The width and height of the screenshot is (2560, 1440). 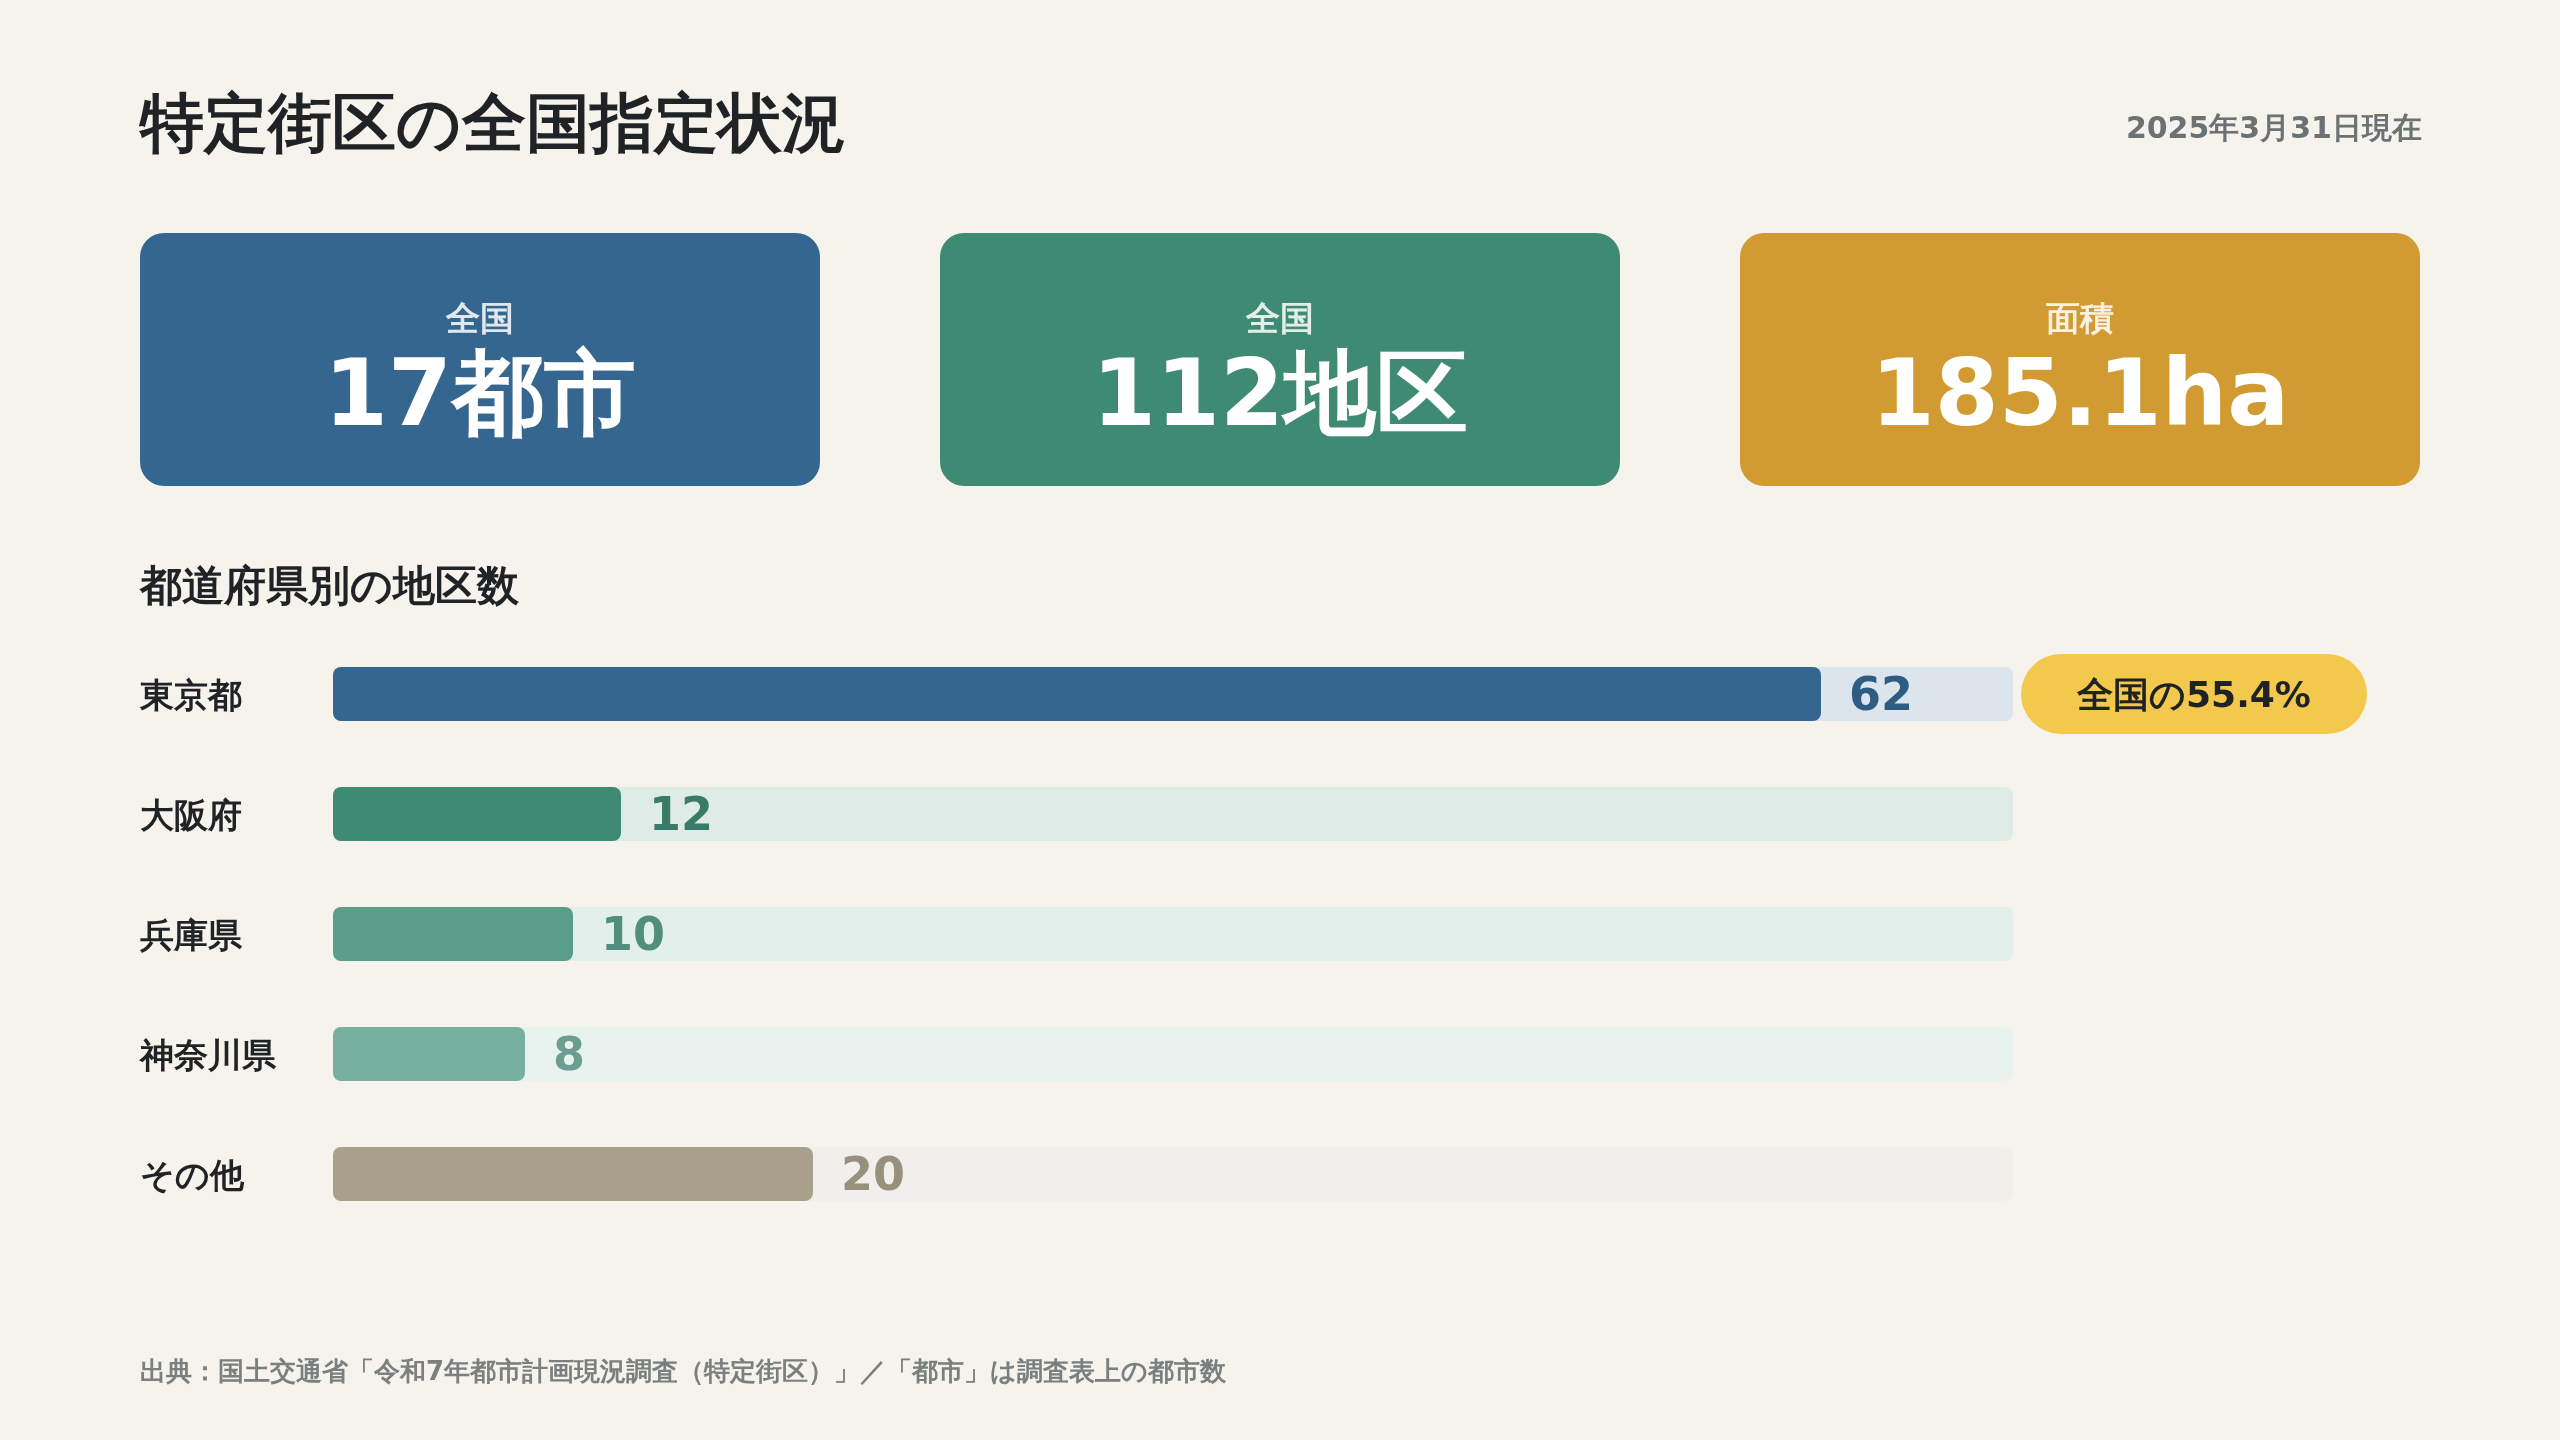 I want to click on text: 2025年3月31日現在, so click(x=2273, y=127).